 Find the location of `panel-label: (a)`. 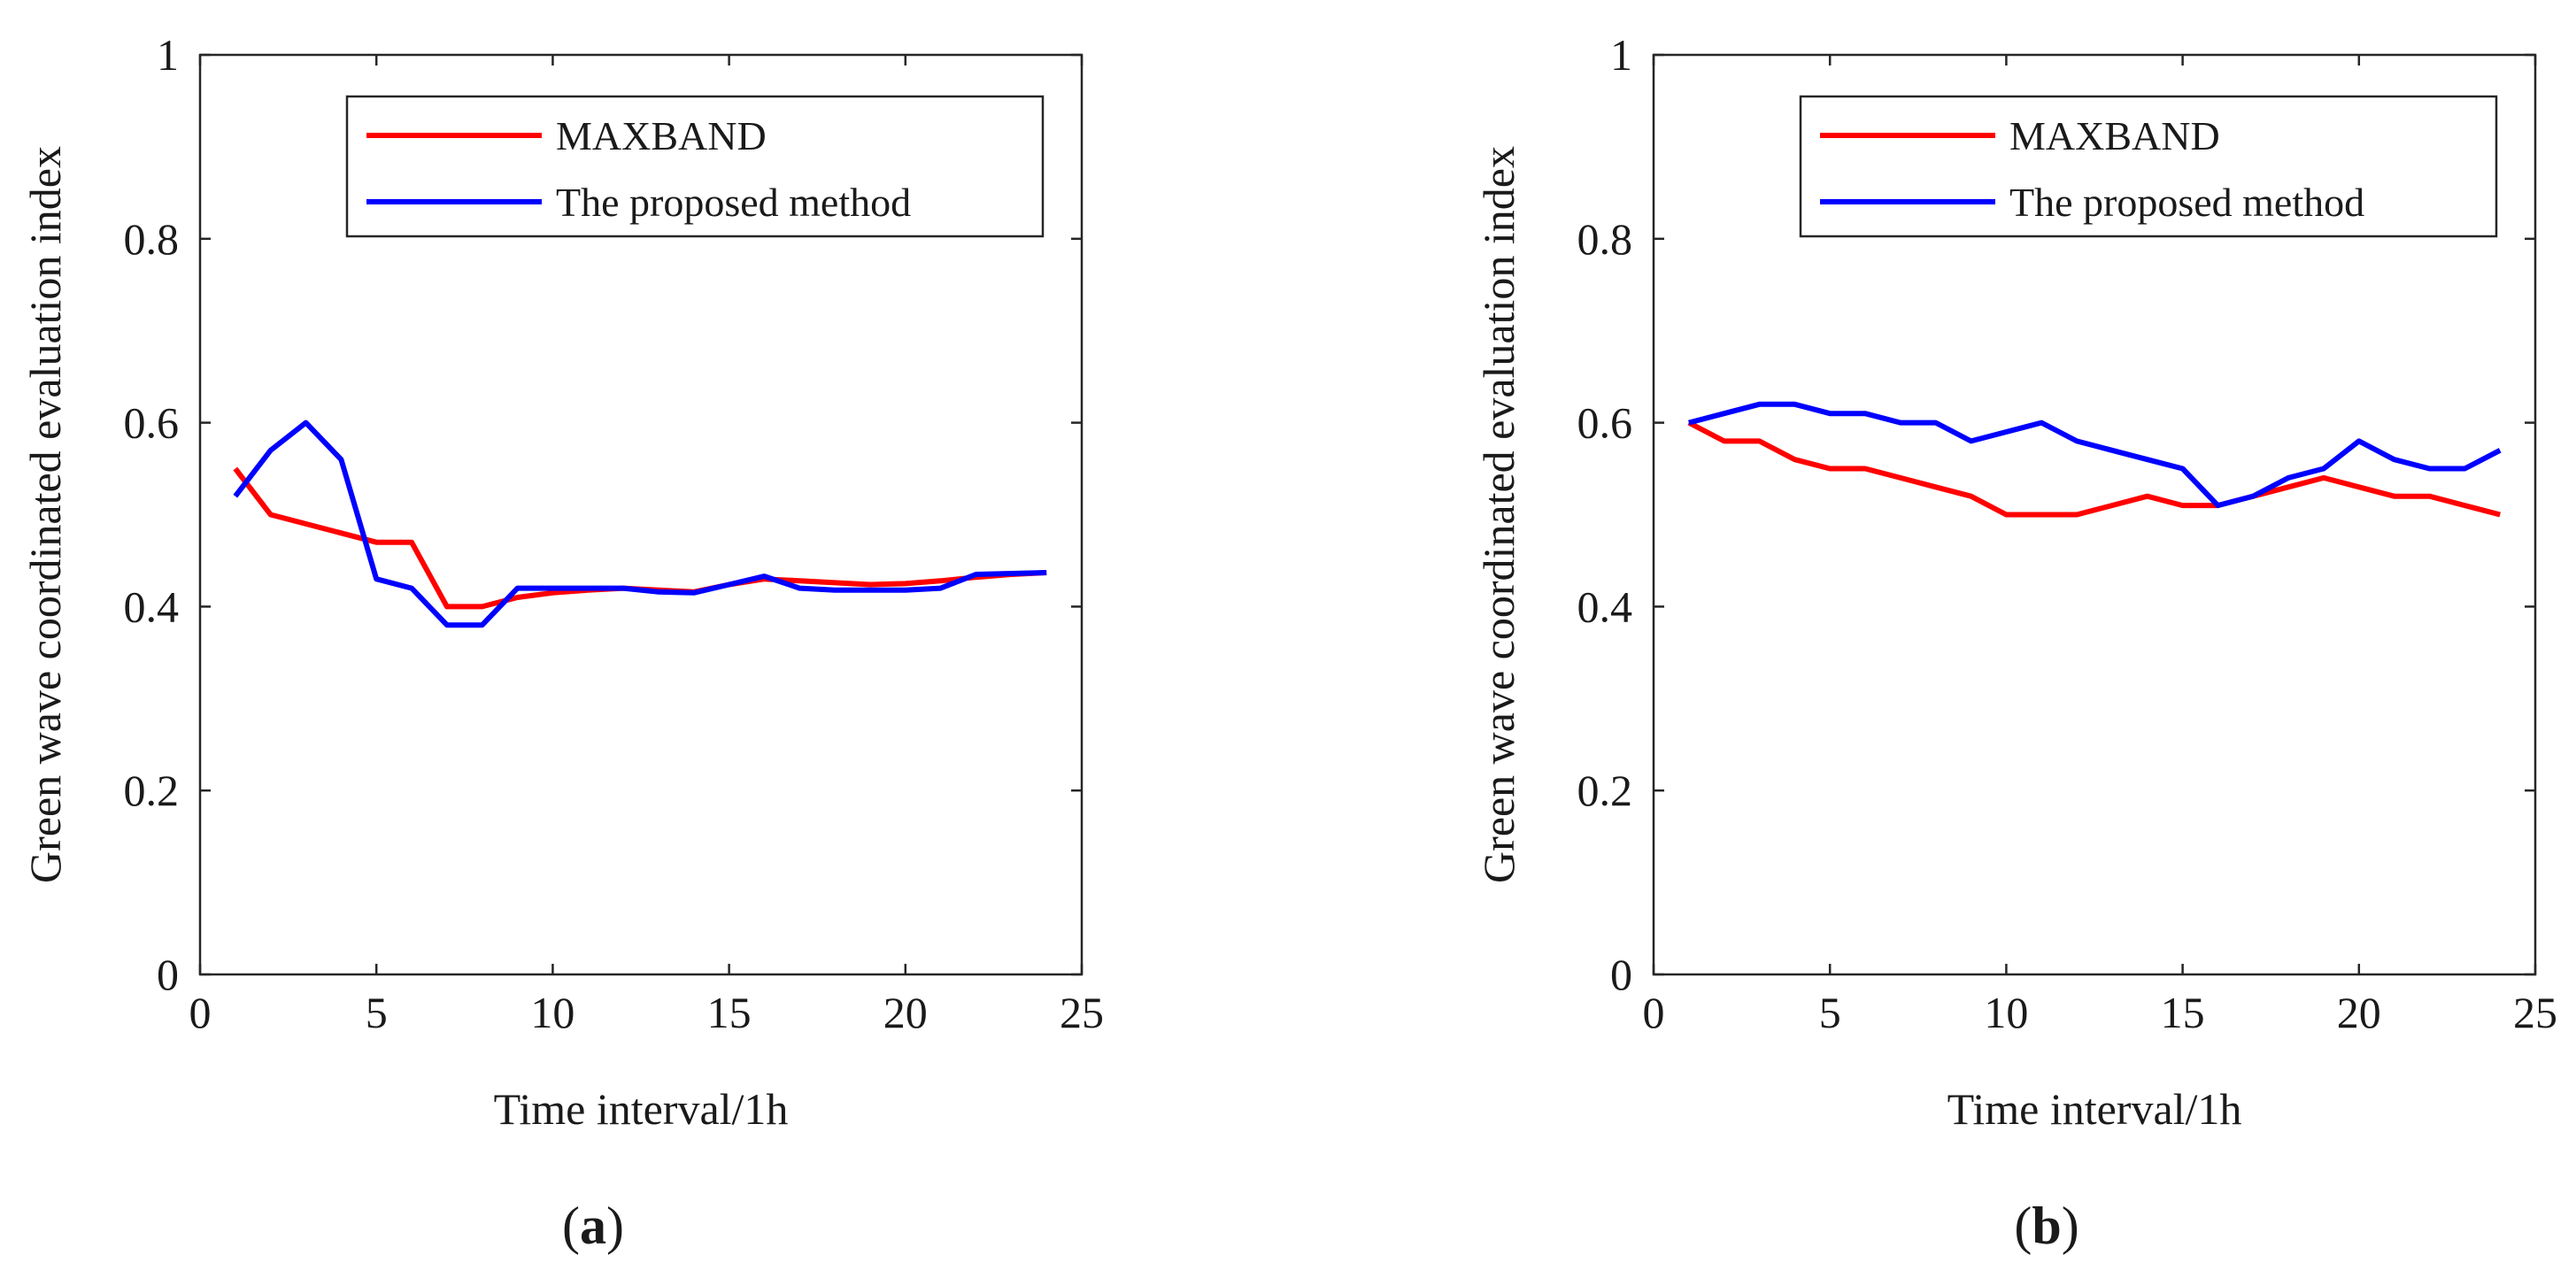

panel-label: (a) is located at coordinates (593, 1226).